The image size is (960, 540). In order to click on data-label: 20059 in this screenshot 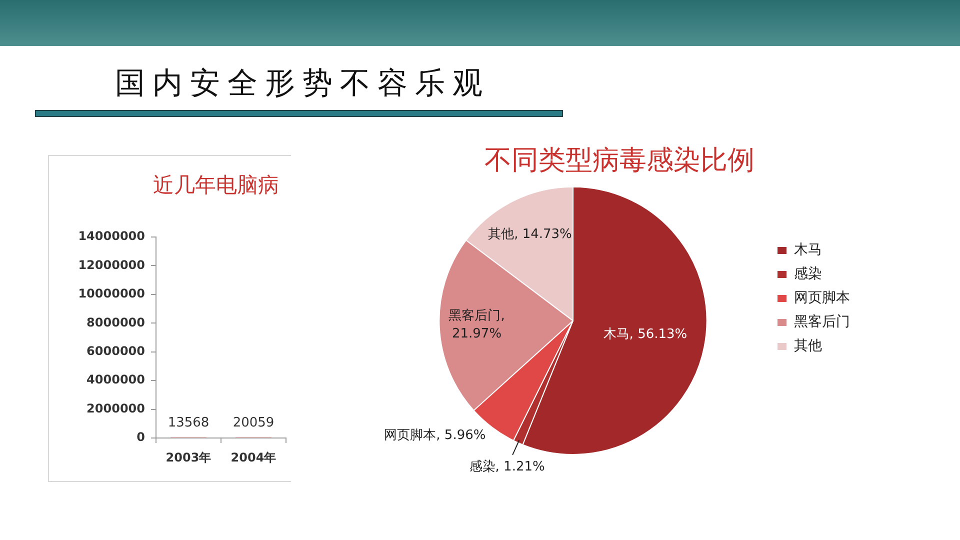, I will do `click(253, 423)`.